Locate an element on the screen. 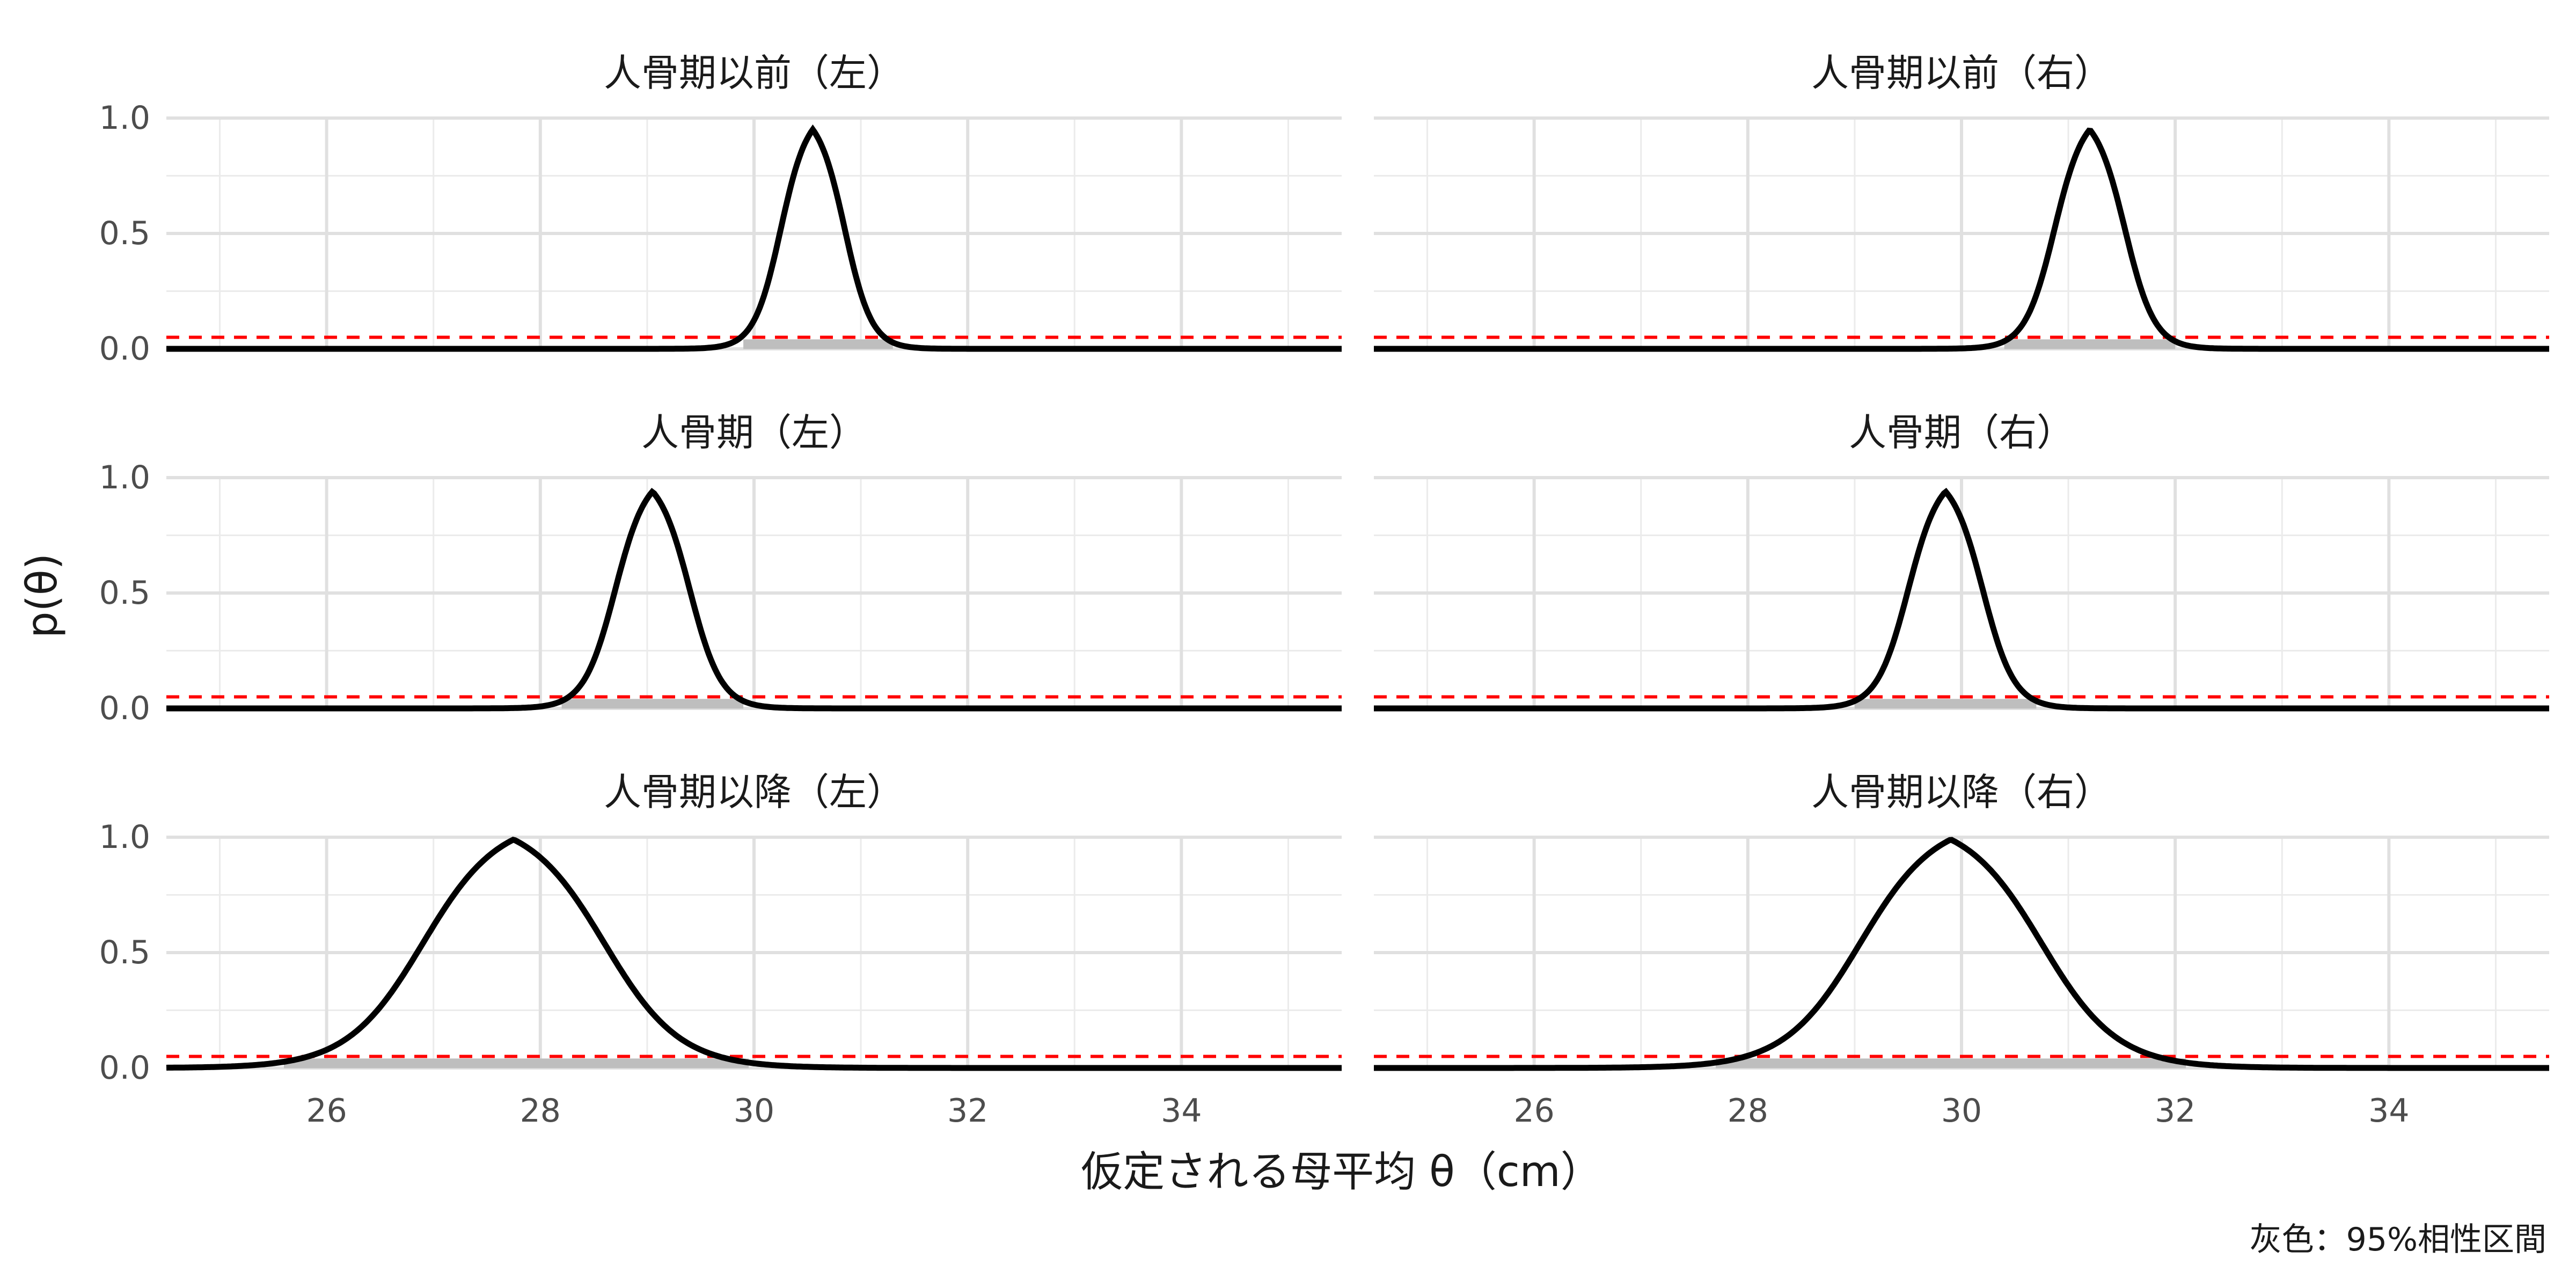  facet-panel: 人骨期以降（右） 26 28 30 32 34 is located at coordinates (1961, 950).